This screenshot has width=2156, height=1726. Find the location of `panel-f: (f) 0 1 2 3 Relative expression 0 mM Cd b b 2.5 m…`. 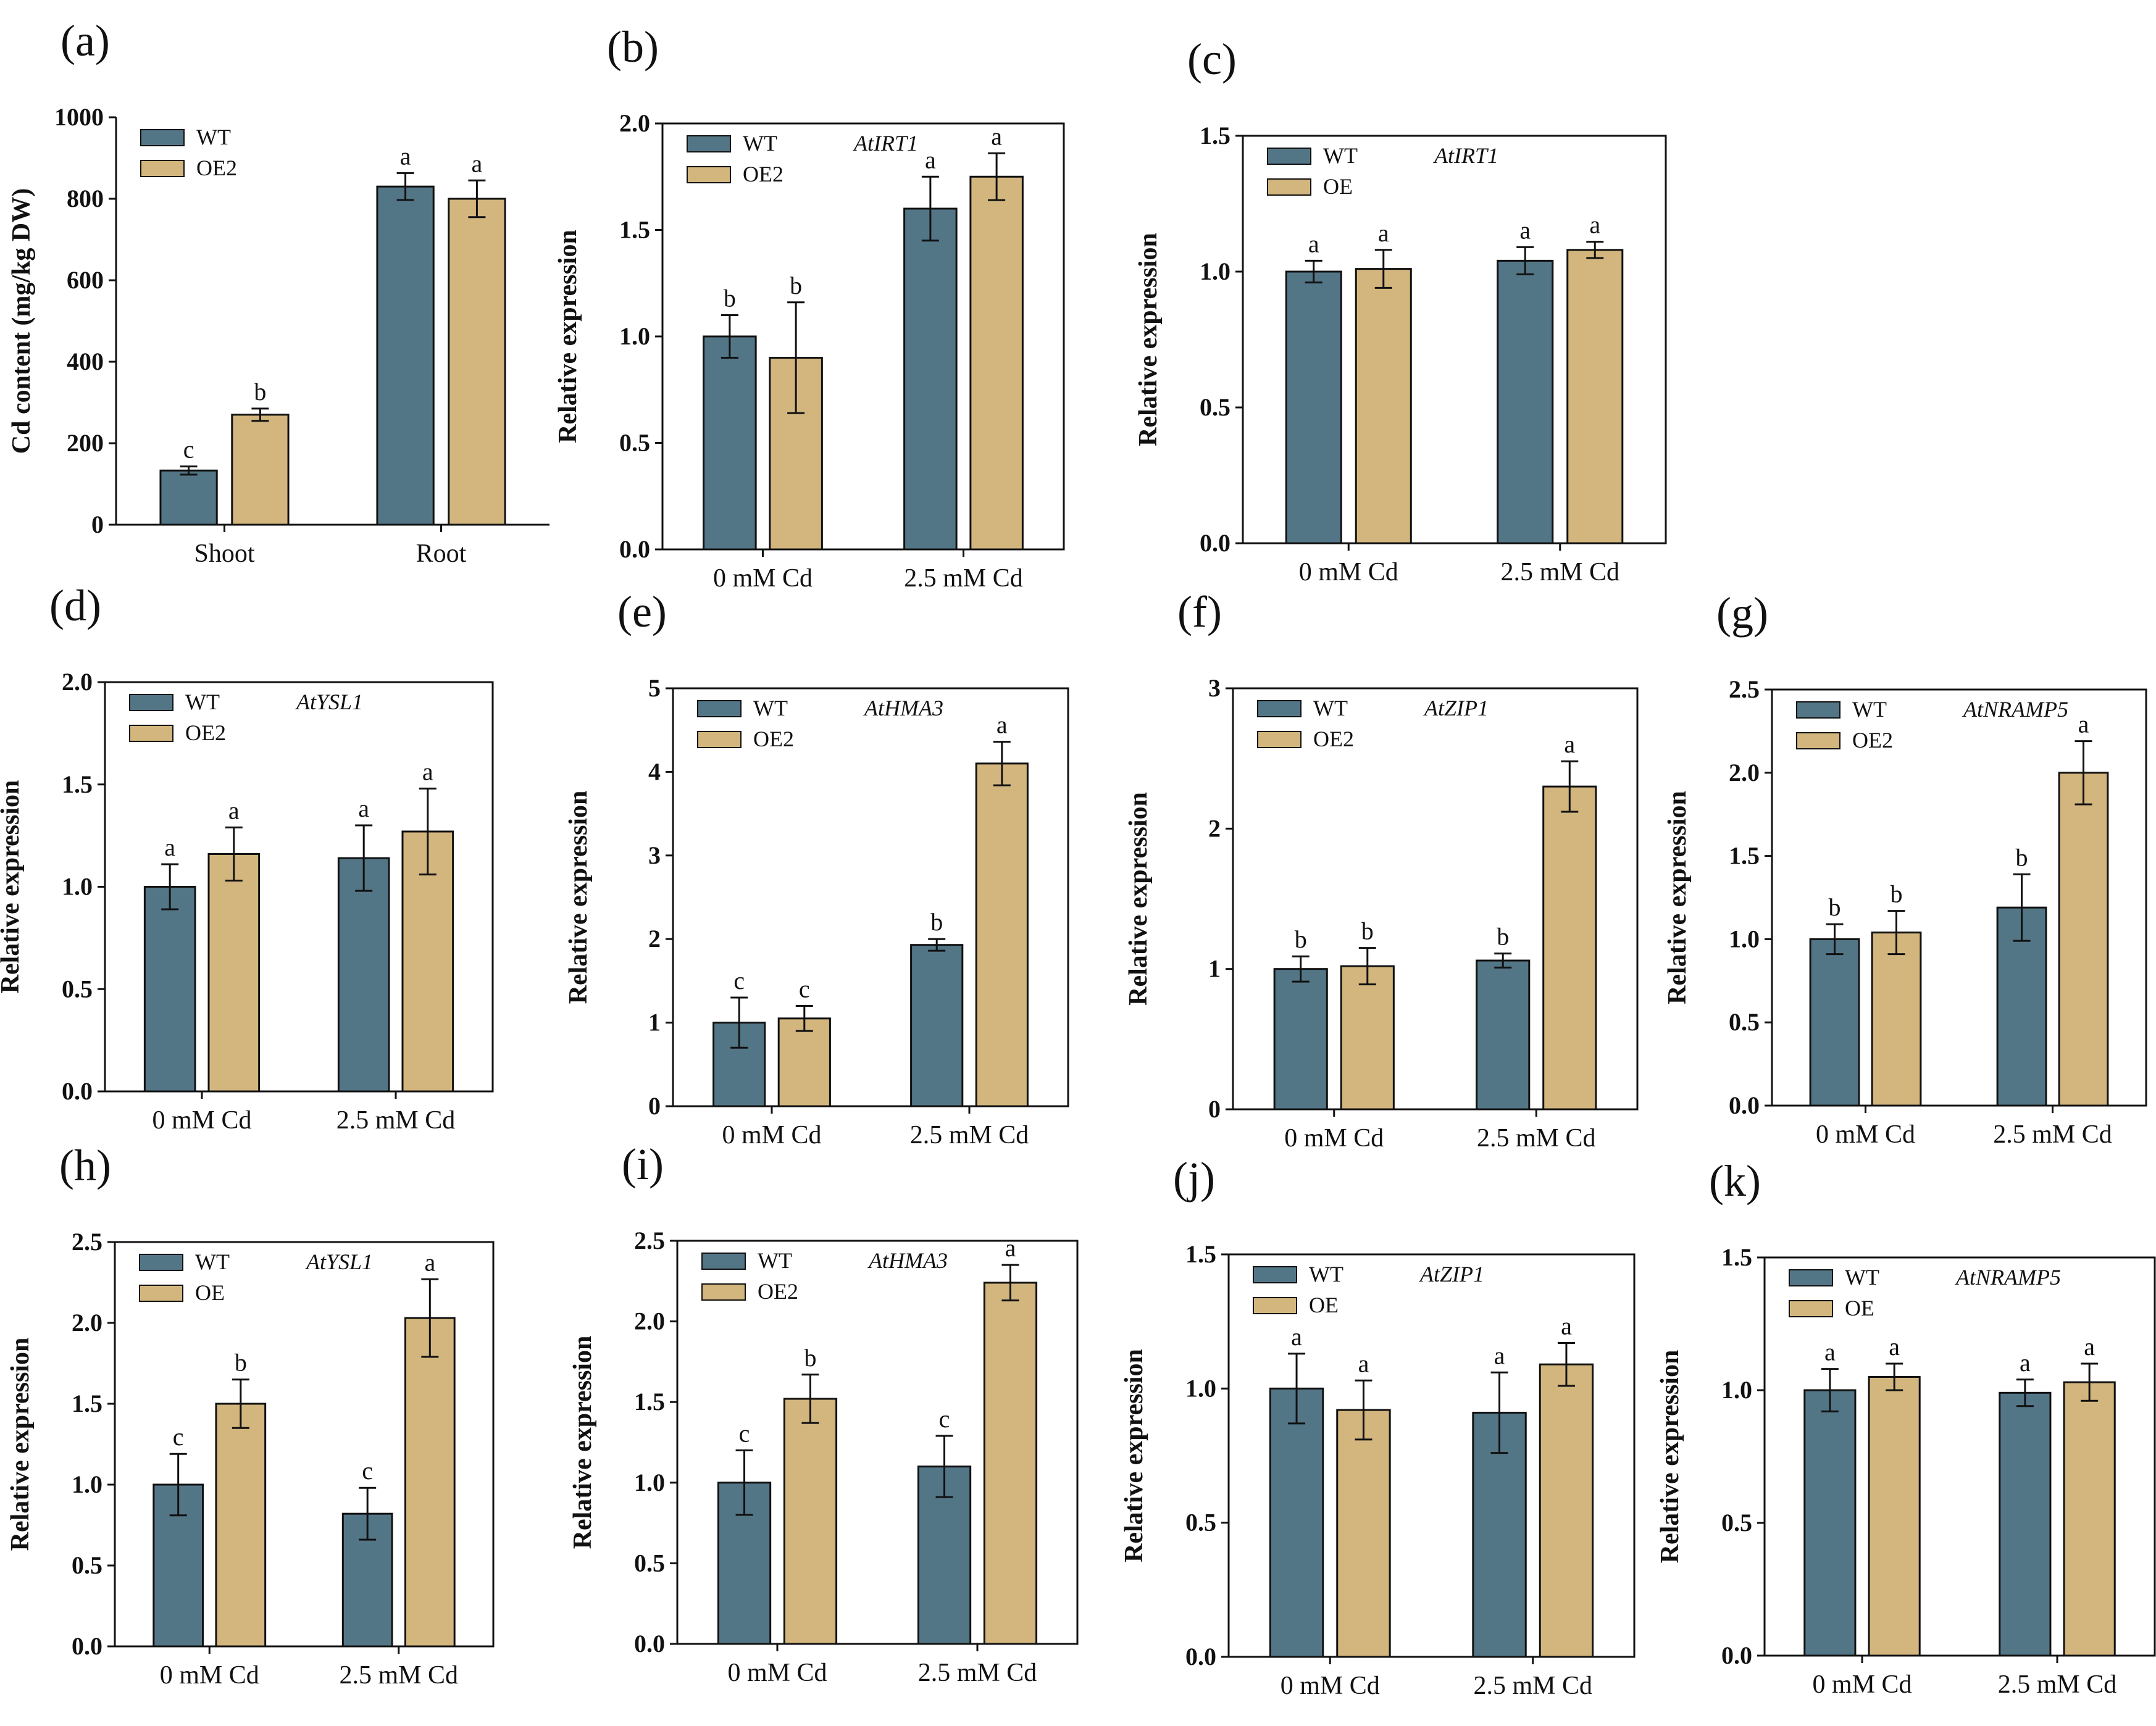

panel-f: (f) 0 1 2 3 Relative expression 0 mM Cd b b 2.5 m… is located at coordinates (1381, 870).